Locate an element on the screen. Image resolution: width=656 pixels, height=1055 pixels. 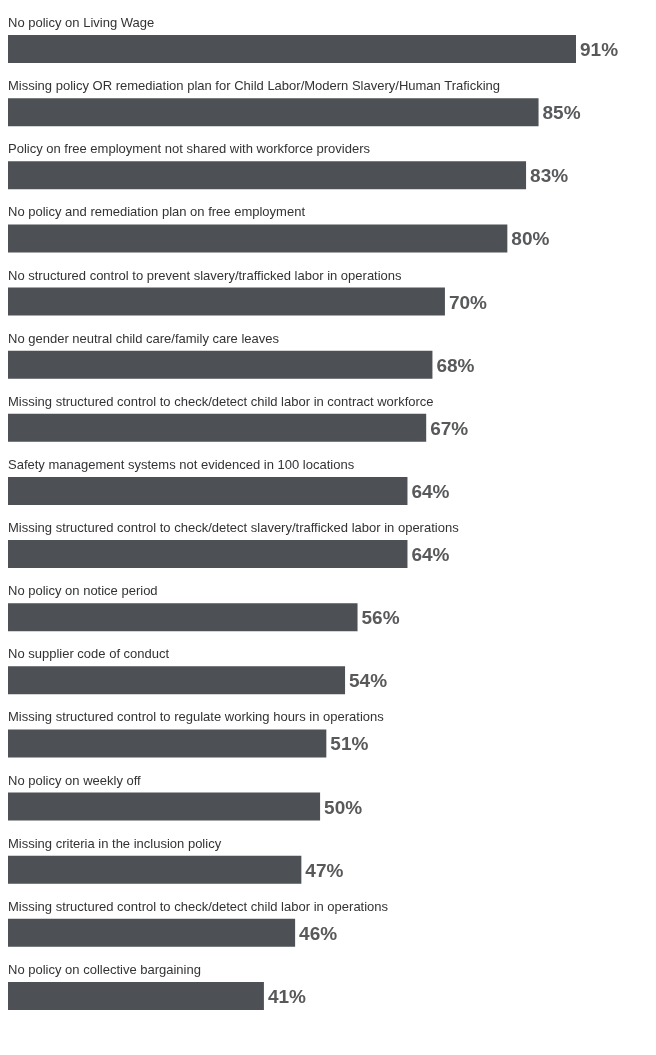
y-tick-label: No policy and remediation plan on free employment is located at coordinates (157, 212).